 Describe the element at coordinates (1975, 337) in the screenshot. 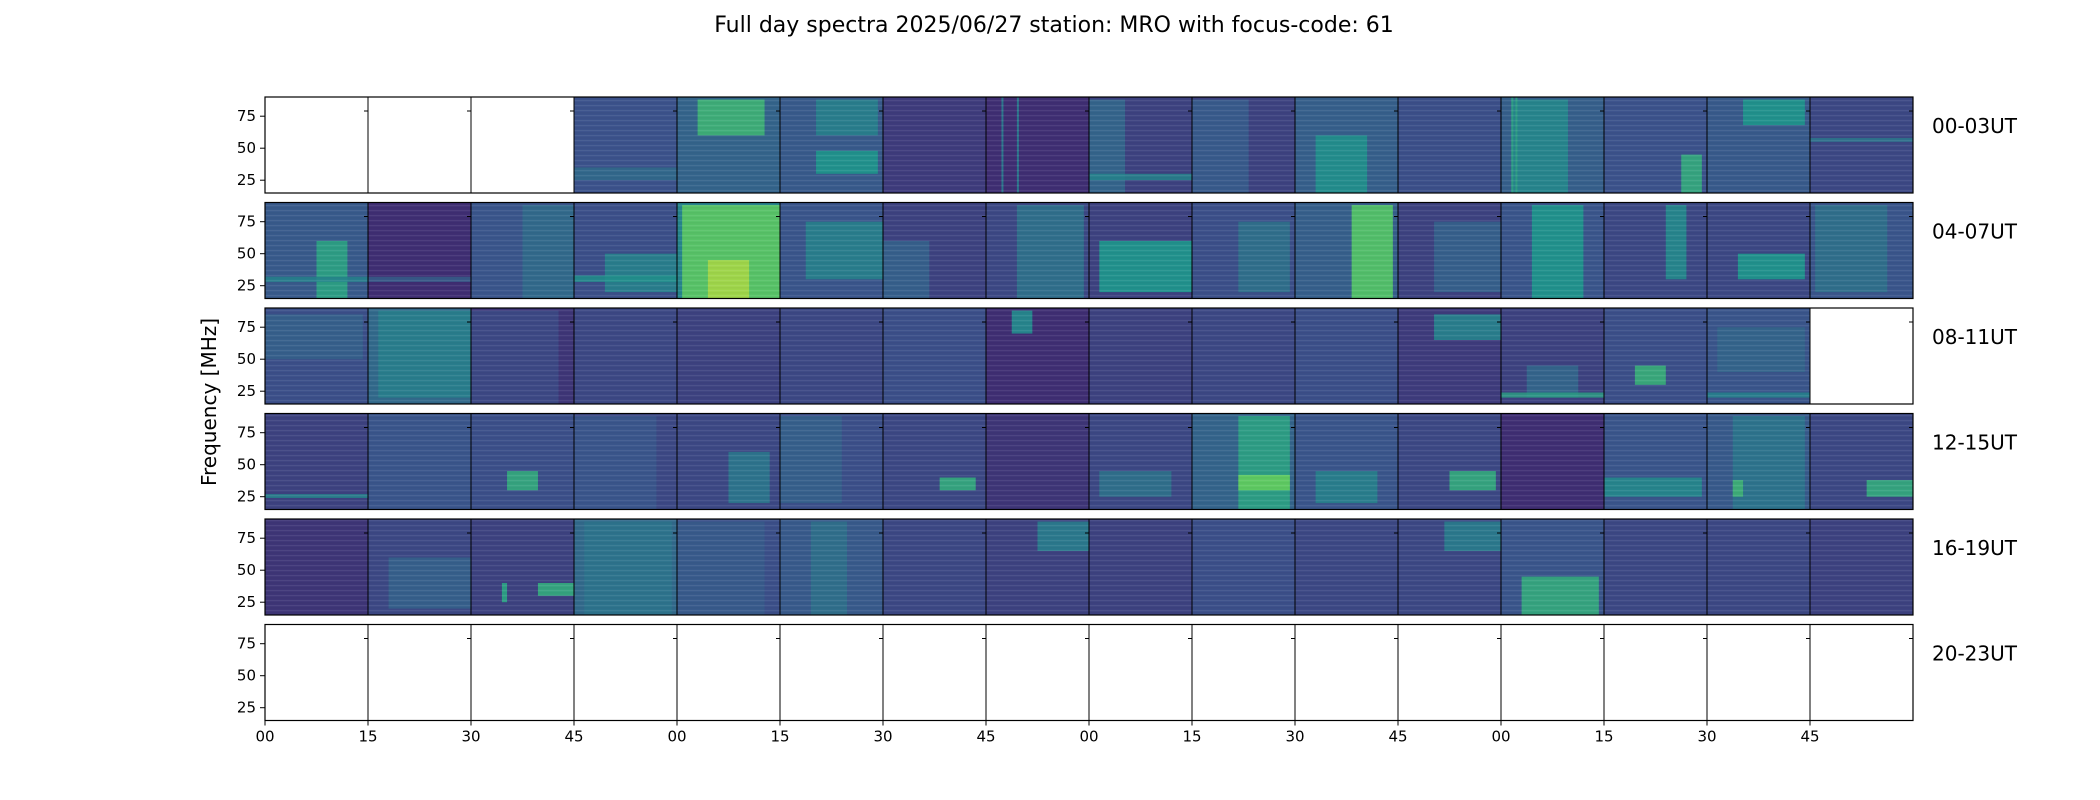

I see `row-label: 08-11UT` at that location.